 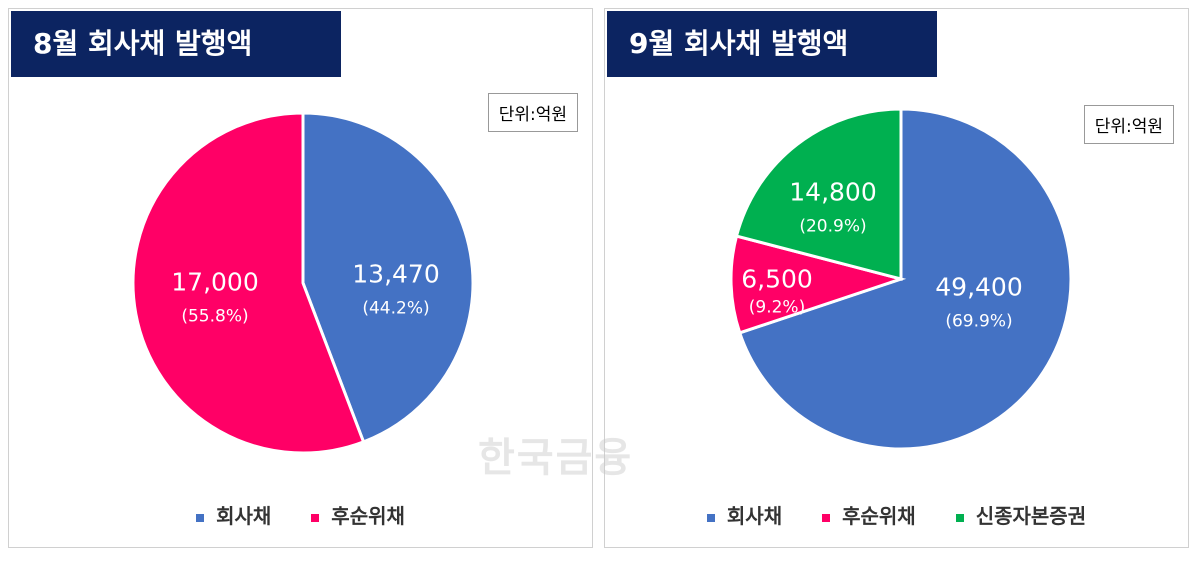 I want to click on watermark: 한국금융, so click(x=556, y=458).